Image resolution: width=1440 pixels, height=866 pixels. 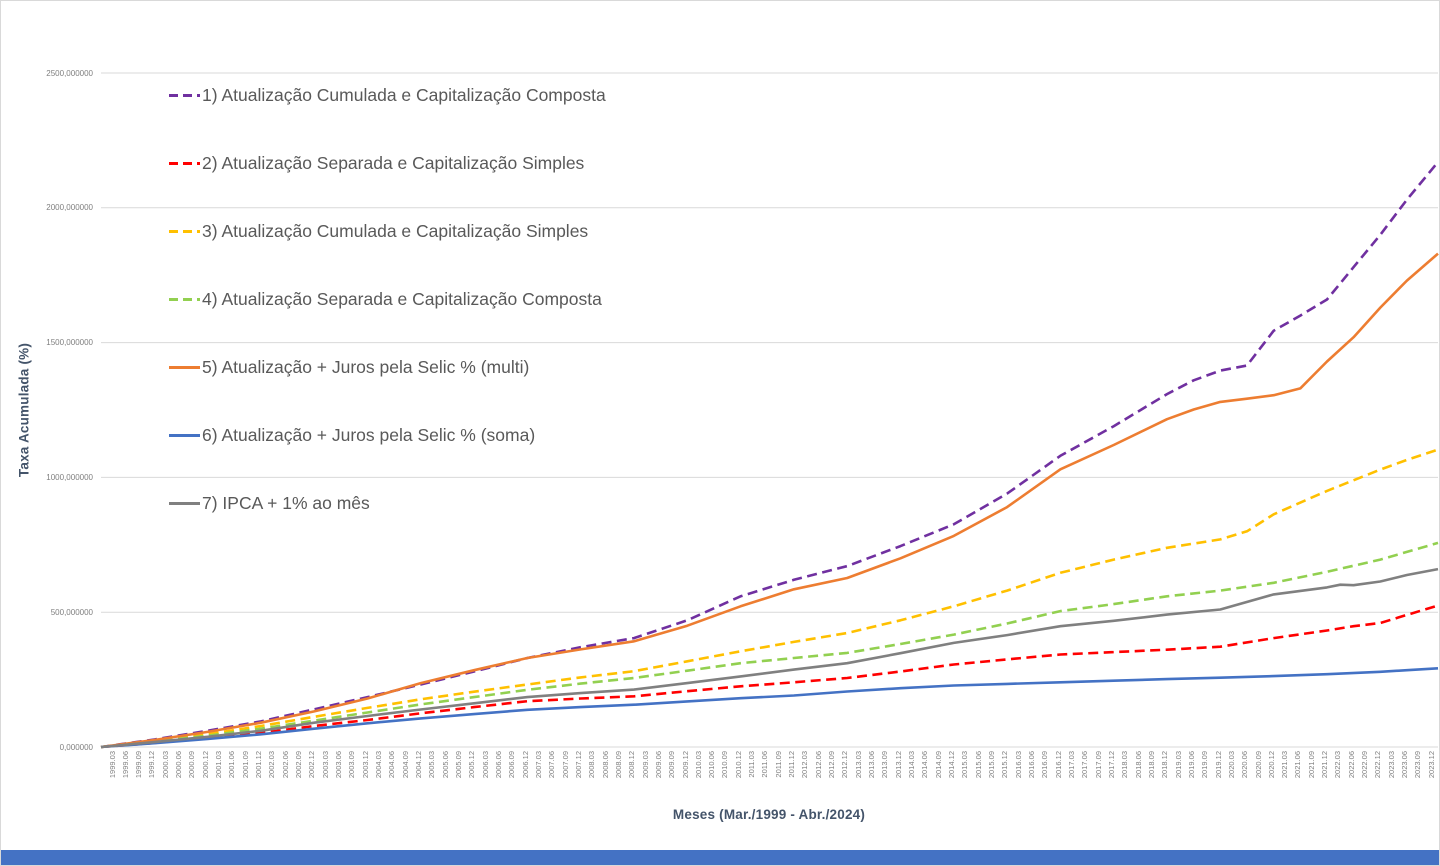 What do you see at coordinates (1191, 765) in the screenshot?
I see `x-tick-label: 2019.06` at bounding box center [1191, 765].